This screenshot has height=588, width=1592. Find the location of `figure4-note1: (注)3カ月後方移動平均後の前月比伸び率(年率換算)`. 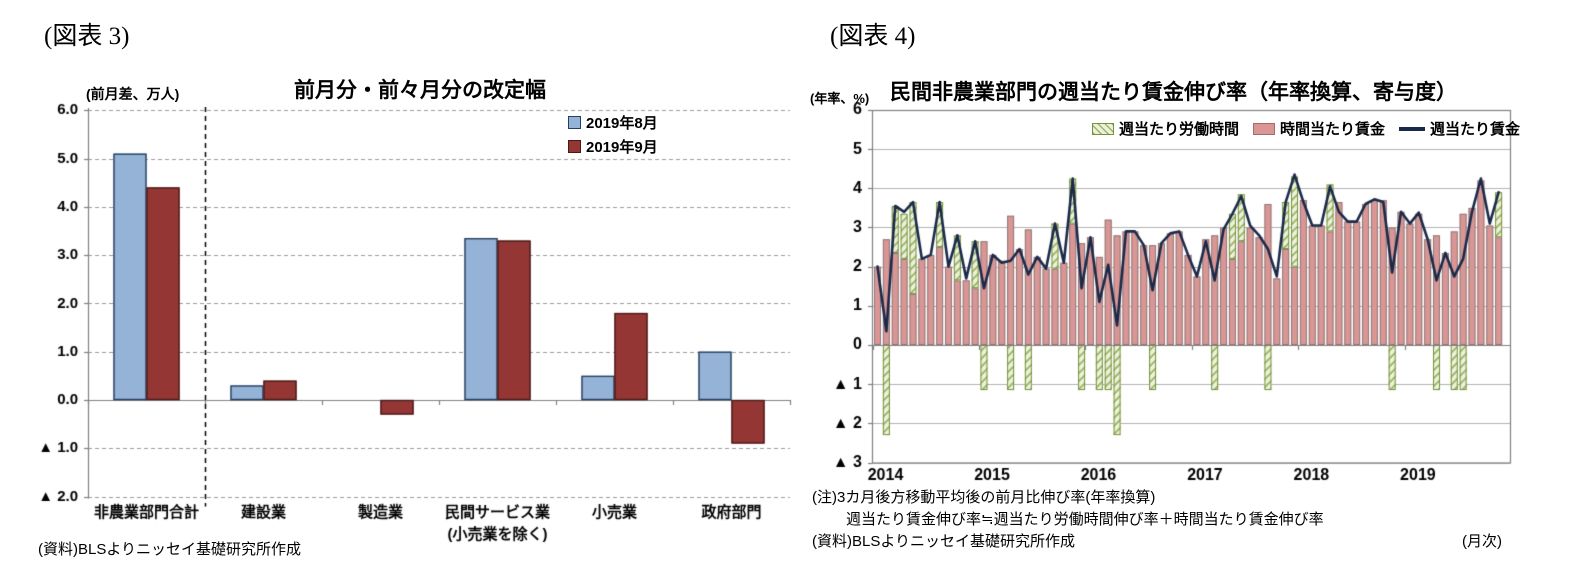

figure4-note1: (注)3カ月後方移動平均後の前月比伸び率(年率換算) is located at coordinates (984, 497).